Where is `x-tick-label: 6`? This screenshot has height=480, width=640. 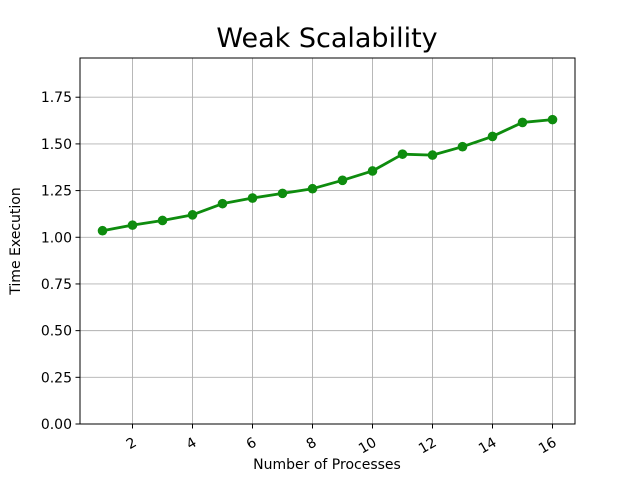 x-tick-label: 6 is located at coordinates (252, 444).